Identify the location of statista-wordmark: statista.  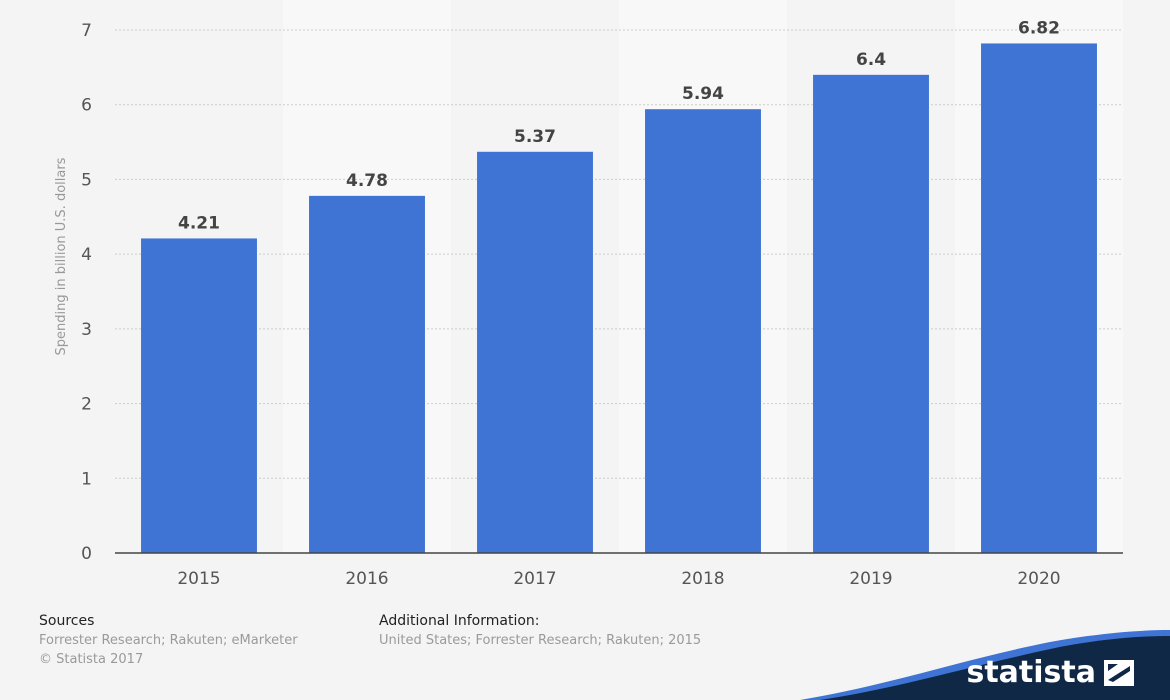
(1031, 672).